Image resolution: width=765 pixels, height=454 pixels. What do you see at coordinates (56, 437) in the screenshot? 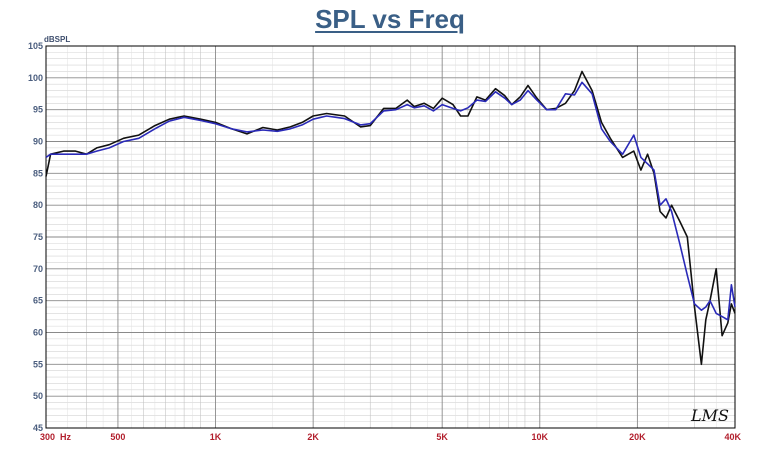
I see `x-tick-label: 300 Hz` at bounding box center [56, 437].